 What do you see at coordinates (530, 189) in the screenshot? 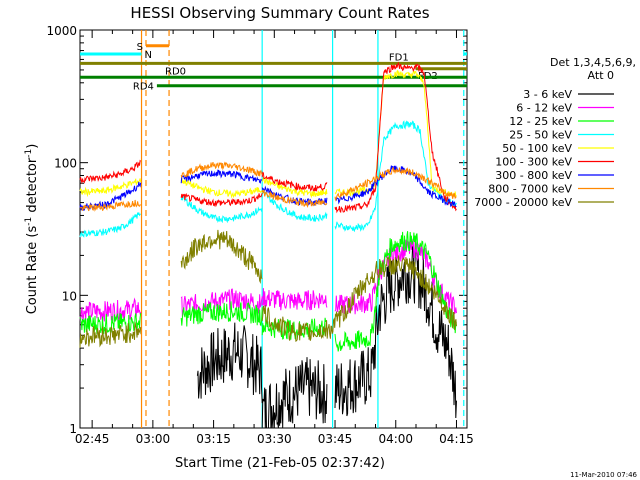
I see `legend-label: 800 - 7000 keV` at bounding box center [530, 189].